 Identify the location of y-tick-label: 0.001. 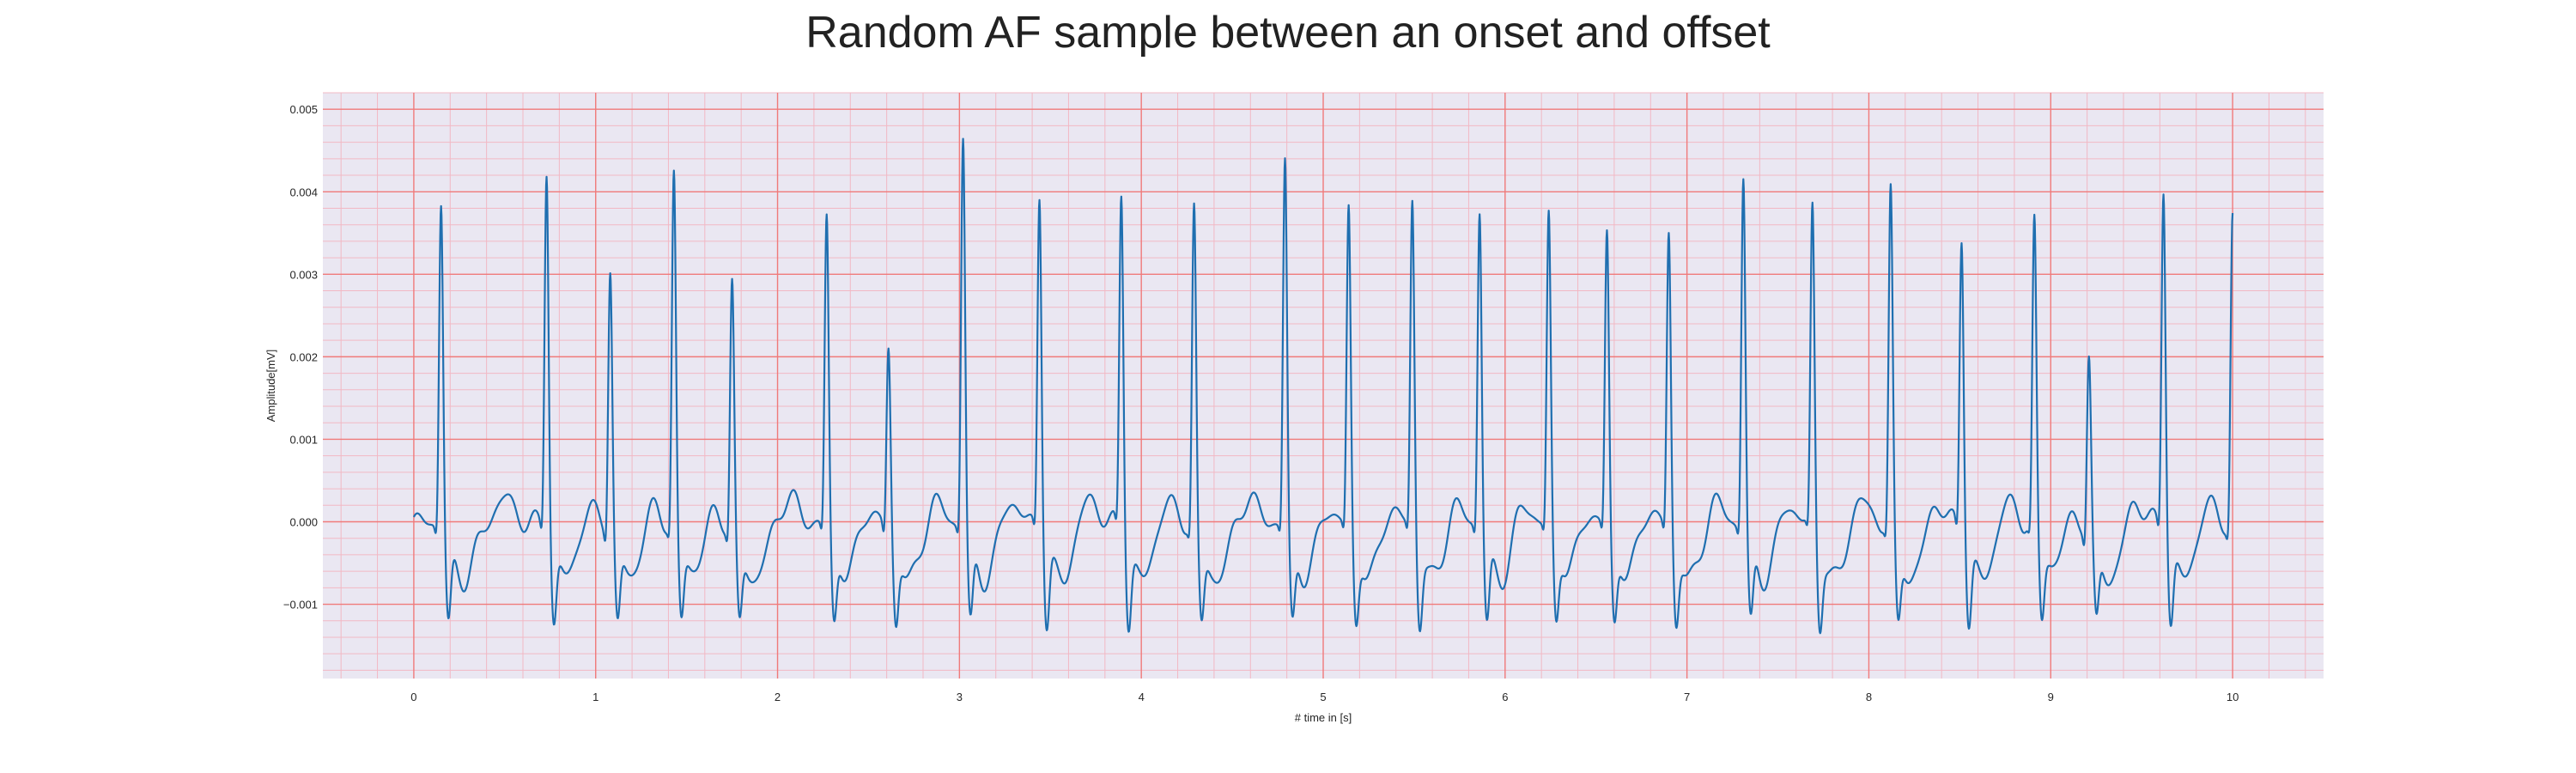
(303, 439).